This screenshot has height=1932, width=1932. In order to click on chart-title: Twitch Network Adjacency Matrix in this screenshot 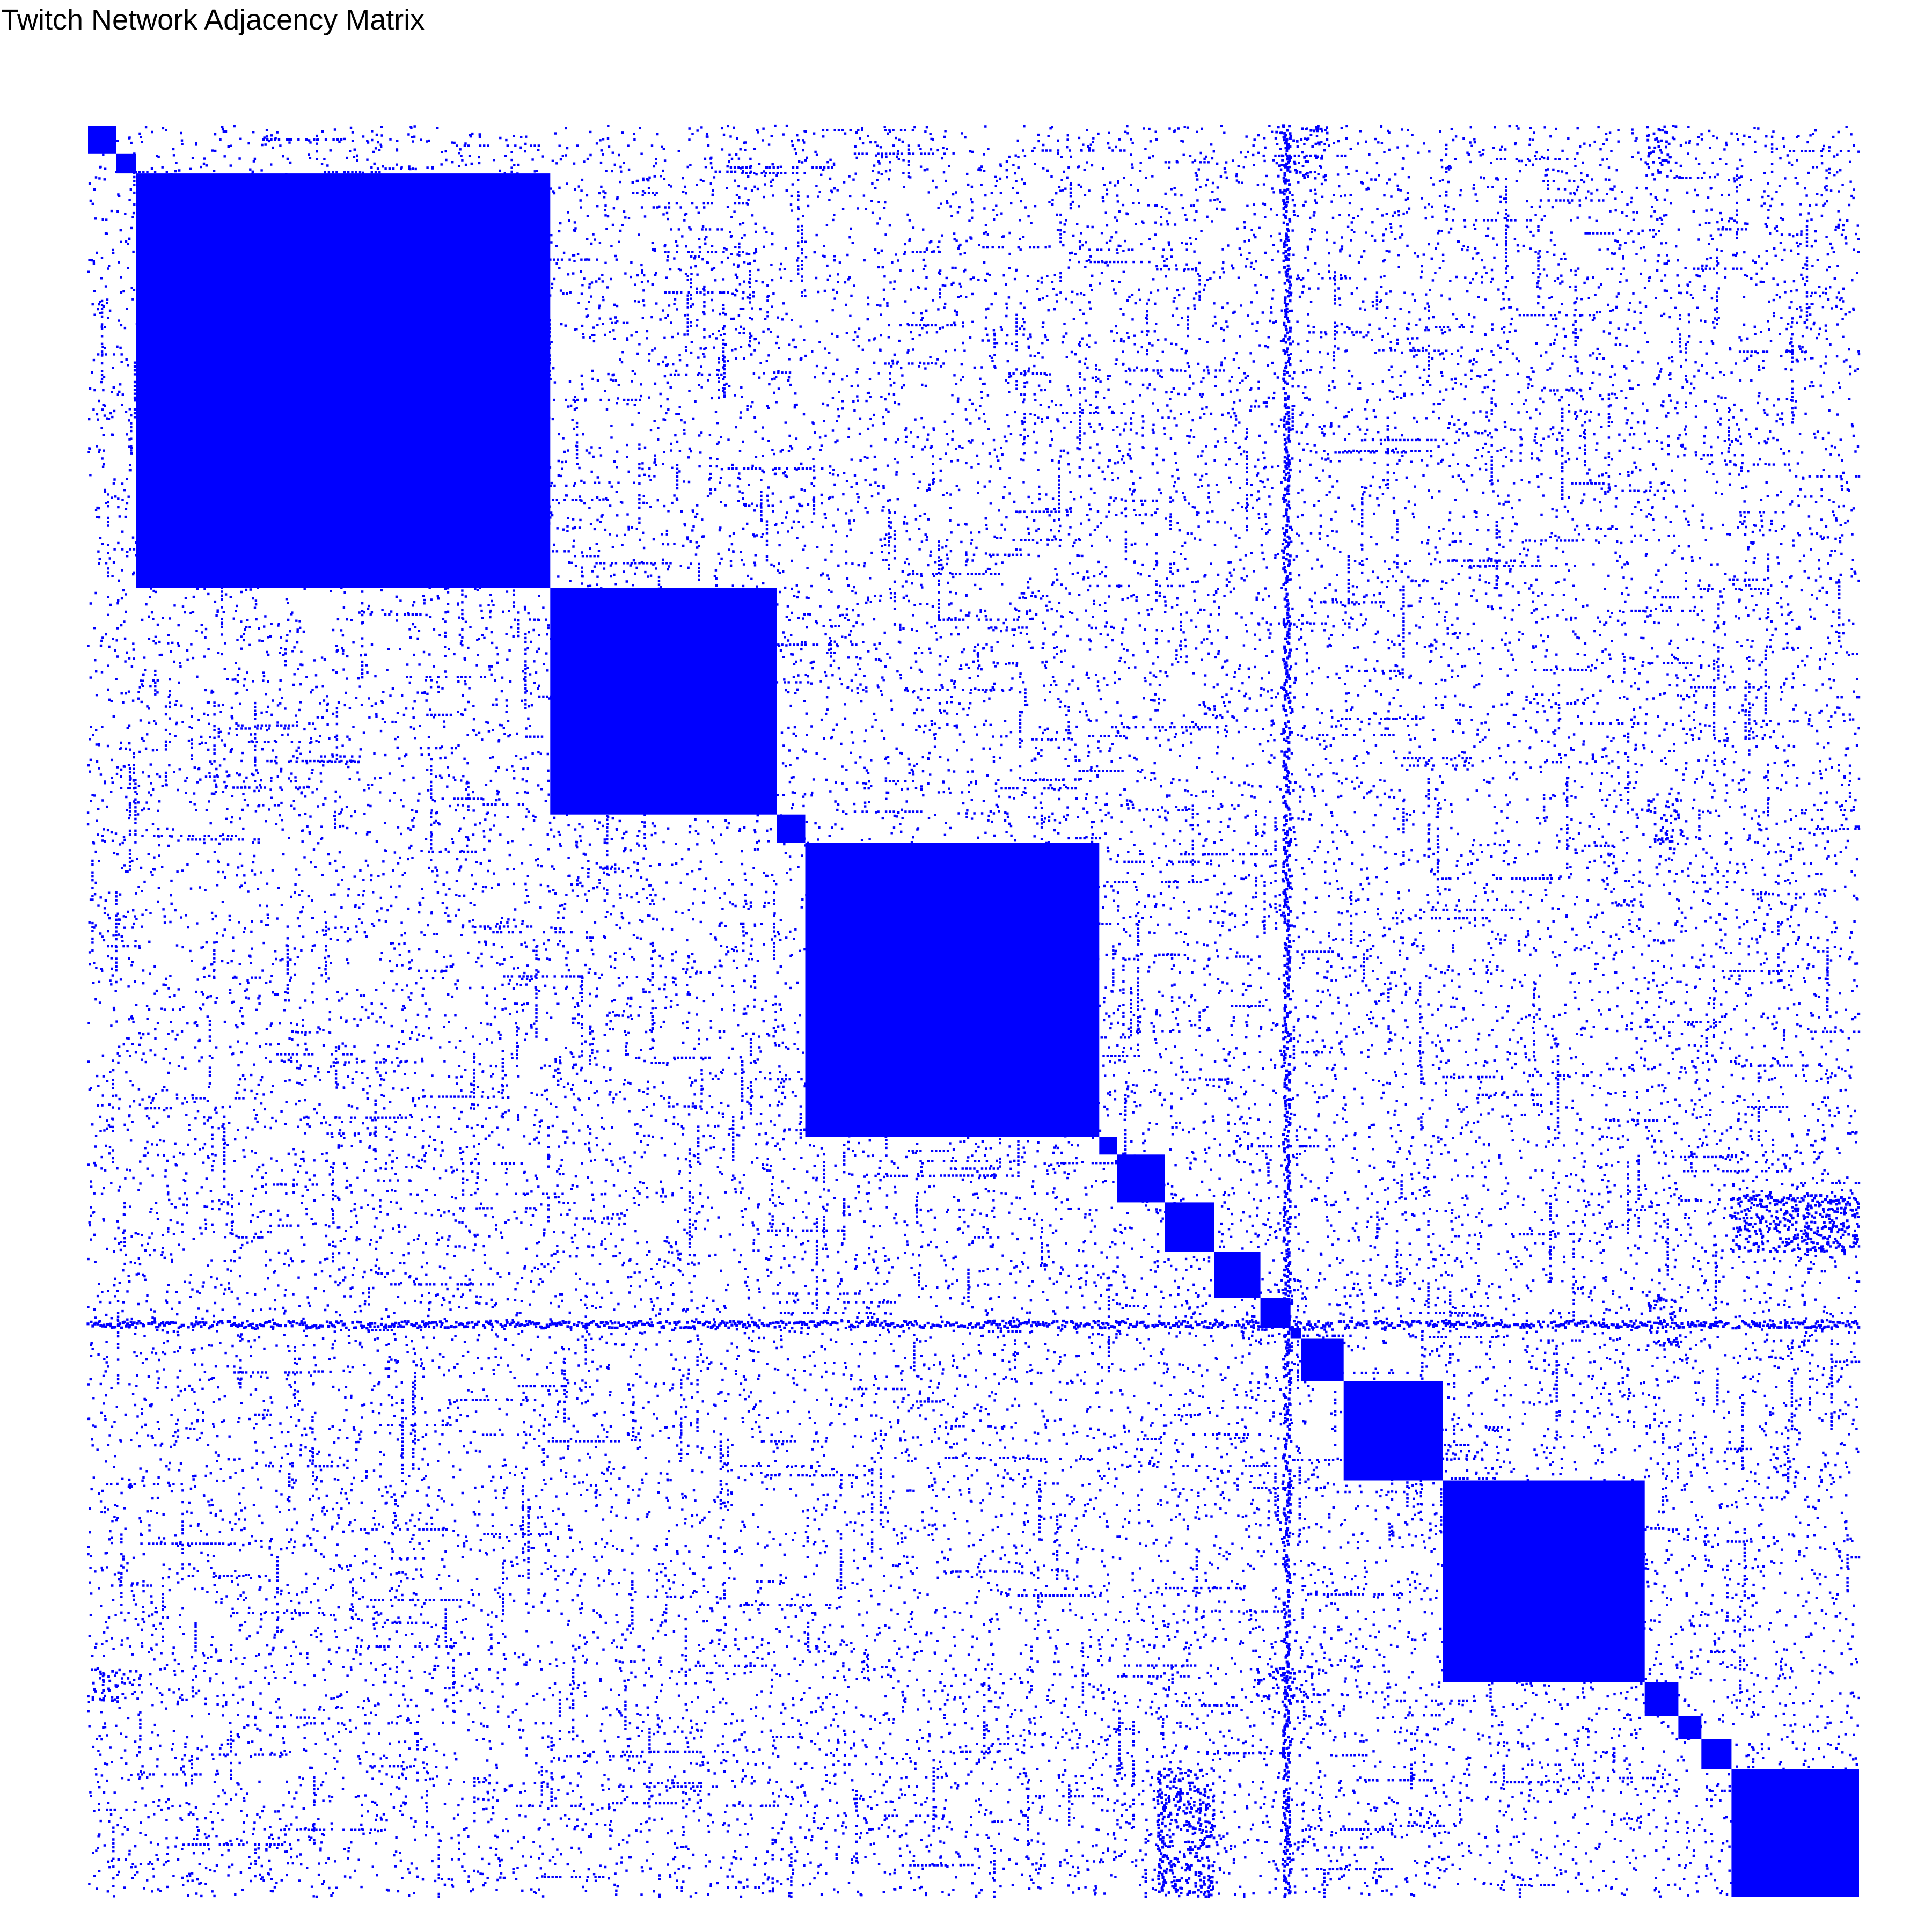, I will do `click(213, 20)`.